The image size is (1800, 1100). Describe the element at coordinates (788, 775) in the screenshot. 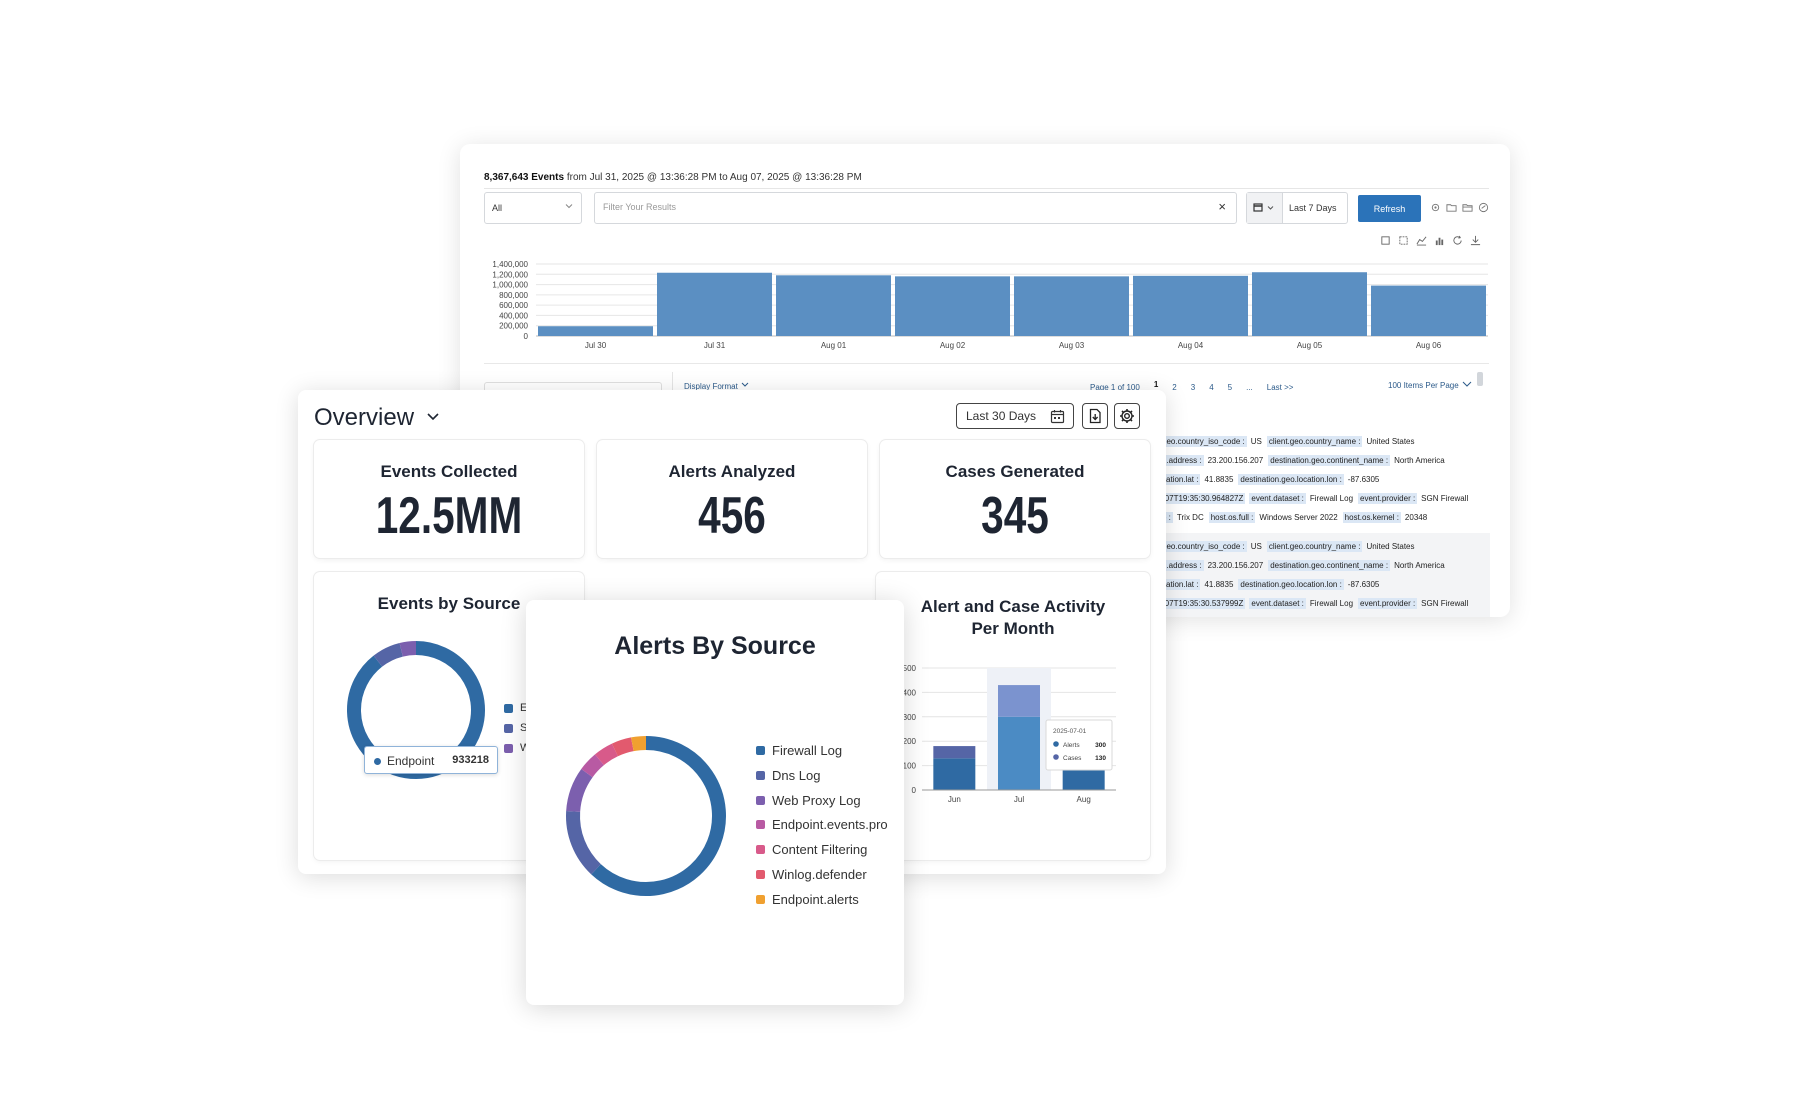

I see `legend-item: Dns Log` at that location.